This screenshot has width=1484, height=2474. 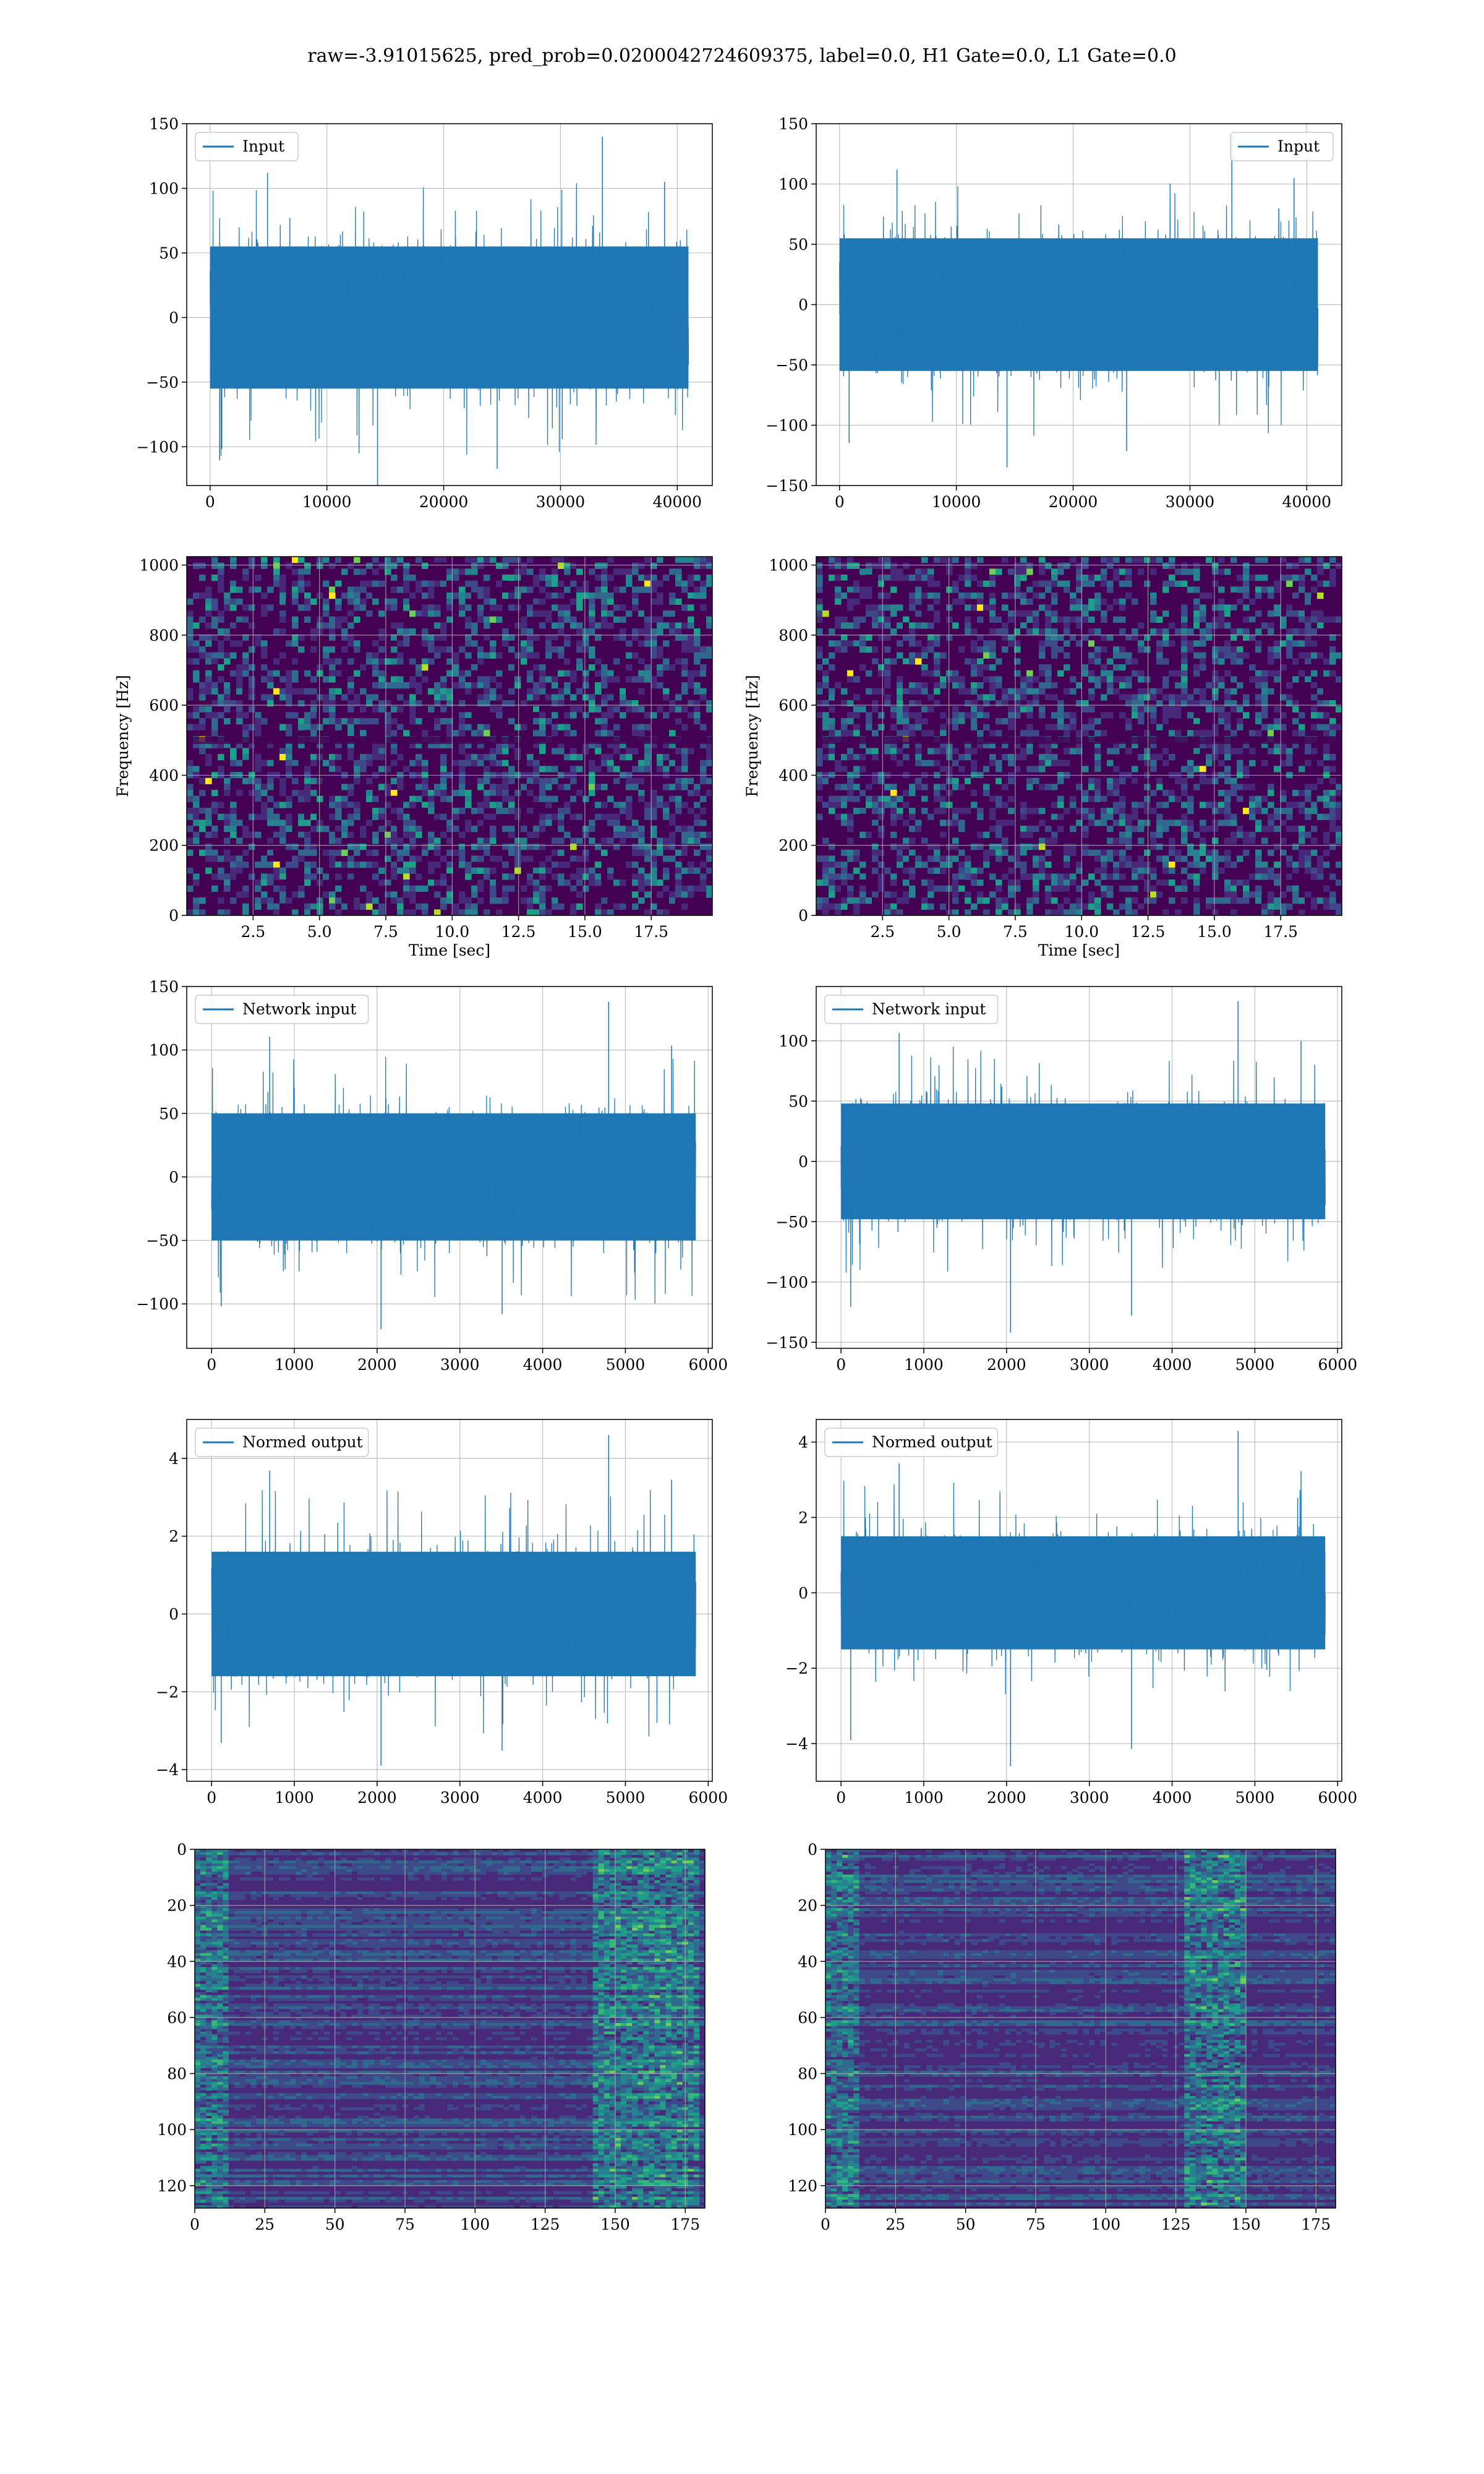 What do you see at coordinates (164, 636) in the screenshot?
I see `y-tick-label: 800` at bounding box center [164, 636].